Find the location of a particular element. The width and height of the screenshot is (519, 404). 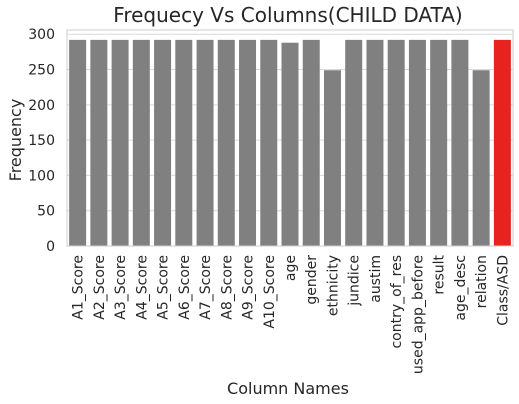

x-tick-label: ethnicity is located at coordinates (333, 285).